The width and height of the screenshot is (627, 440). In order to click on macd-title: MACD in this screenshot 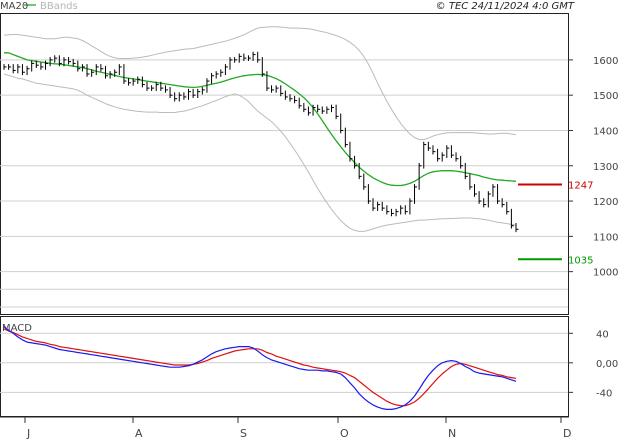, I will do `click(17, 328)`.